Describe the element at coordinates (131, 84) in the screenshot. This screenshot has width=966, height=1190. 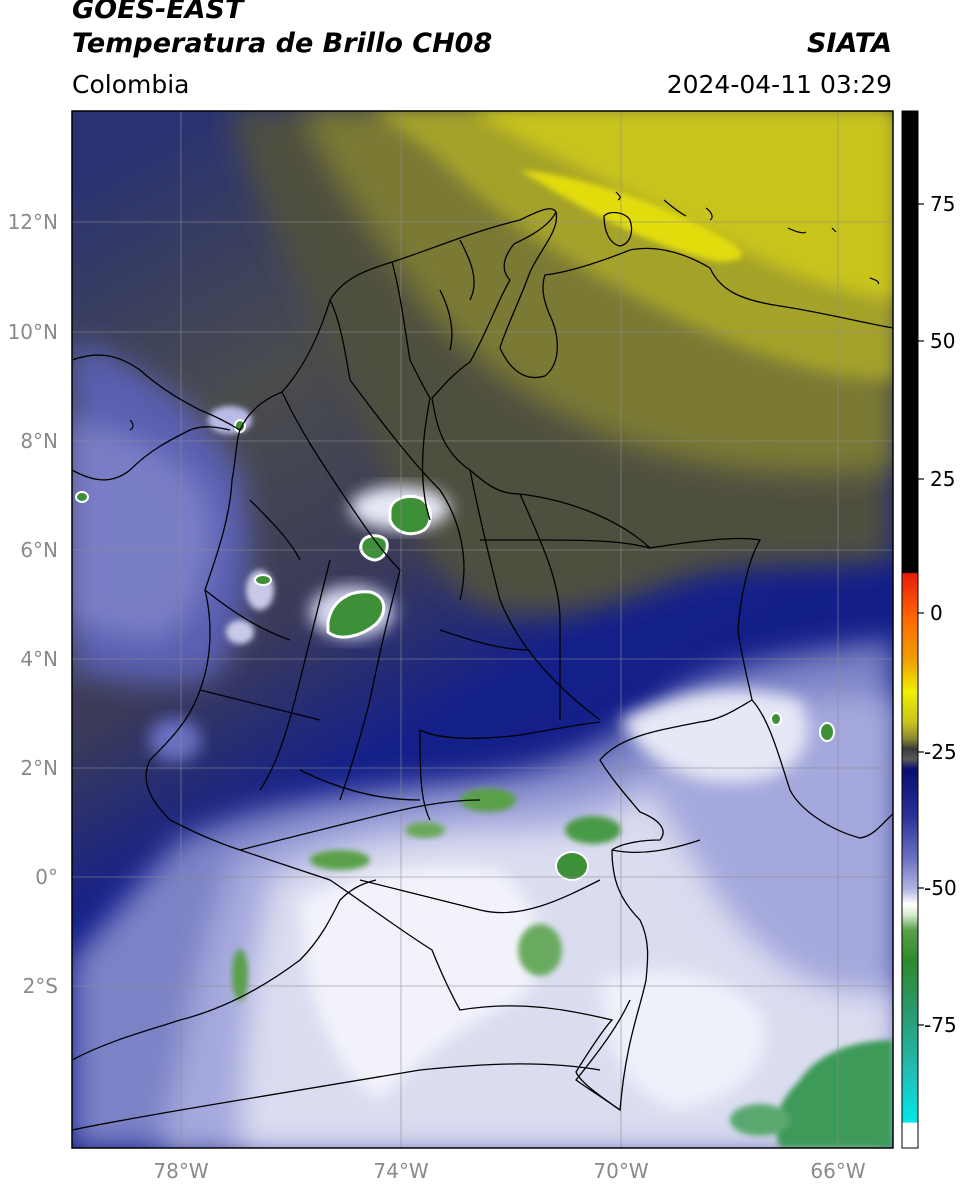
I see `region-label: Colombia` at that location.